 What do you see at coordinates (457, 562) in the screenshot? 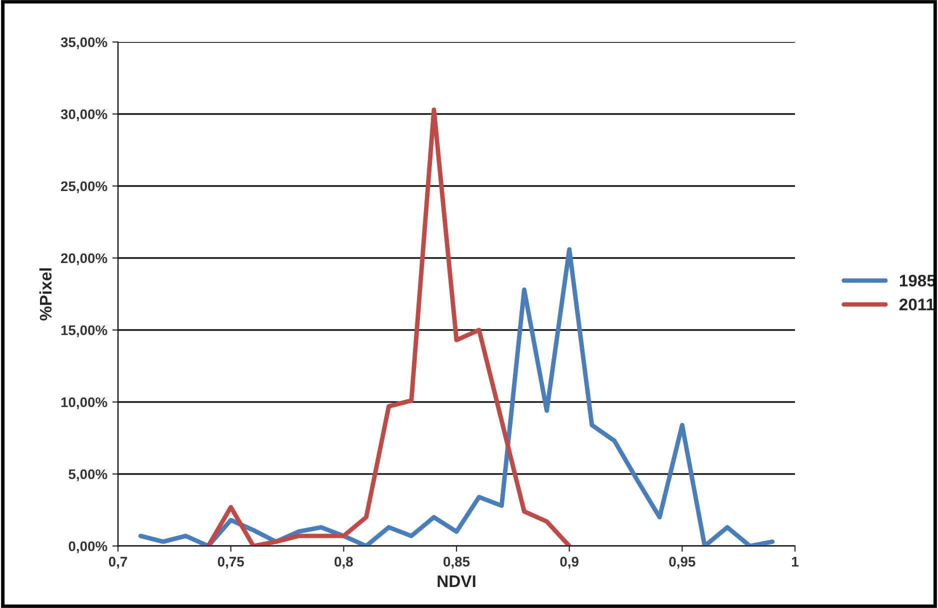
I see `x-tick-label: 0,85` at bounding box center [457, 562].